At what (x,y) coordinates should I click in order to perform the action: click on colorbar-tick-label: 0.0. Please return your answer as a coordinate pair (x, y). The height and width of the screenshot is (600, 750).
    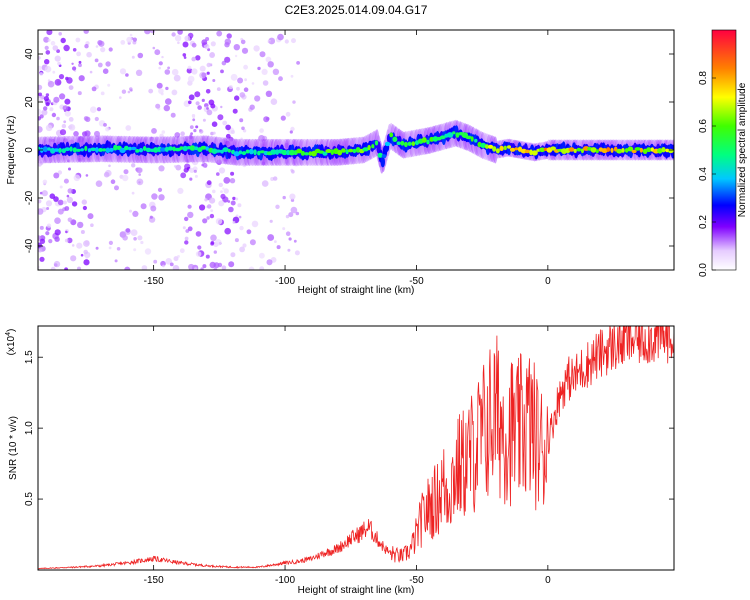
    Looking at the image, I should click on (703, 270).